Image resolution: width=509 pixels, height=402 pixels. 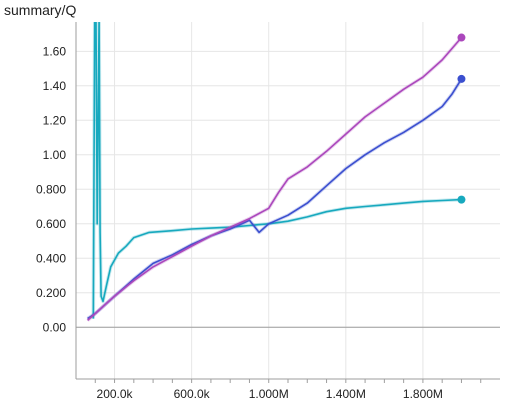 I want to click on y-tick-label: 0.400, so click(x=51, y=258).